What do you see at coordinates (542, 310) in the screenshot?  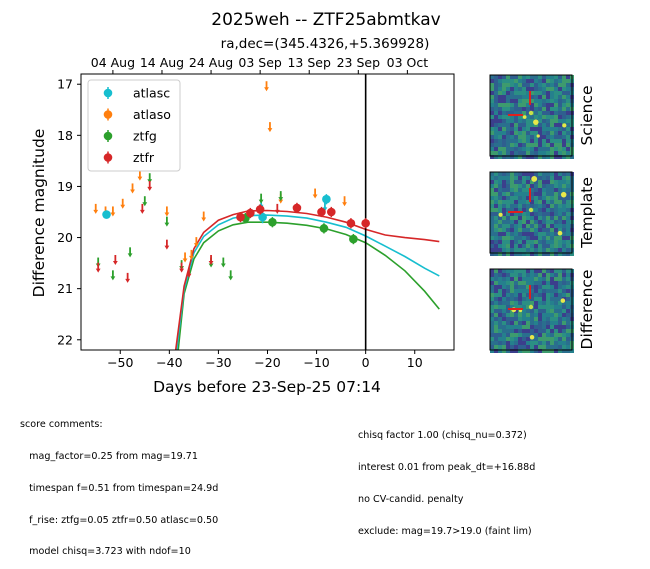 I see `cutout-difference: Difference` at bounding box center [542, 310].